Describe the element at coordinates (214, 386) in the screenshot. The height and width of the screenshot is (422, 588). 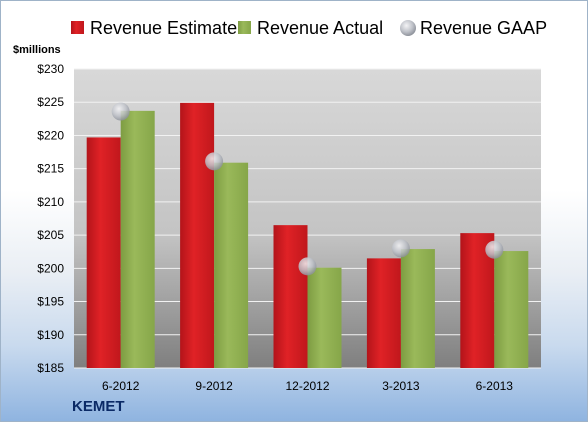
I see `x-tick-label: 9-2012` at that location.